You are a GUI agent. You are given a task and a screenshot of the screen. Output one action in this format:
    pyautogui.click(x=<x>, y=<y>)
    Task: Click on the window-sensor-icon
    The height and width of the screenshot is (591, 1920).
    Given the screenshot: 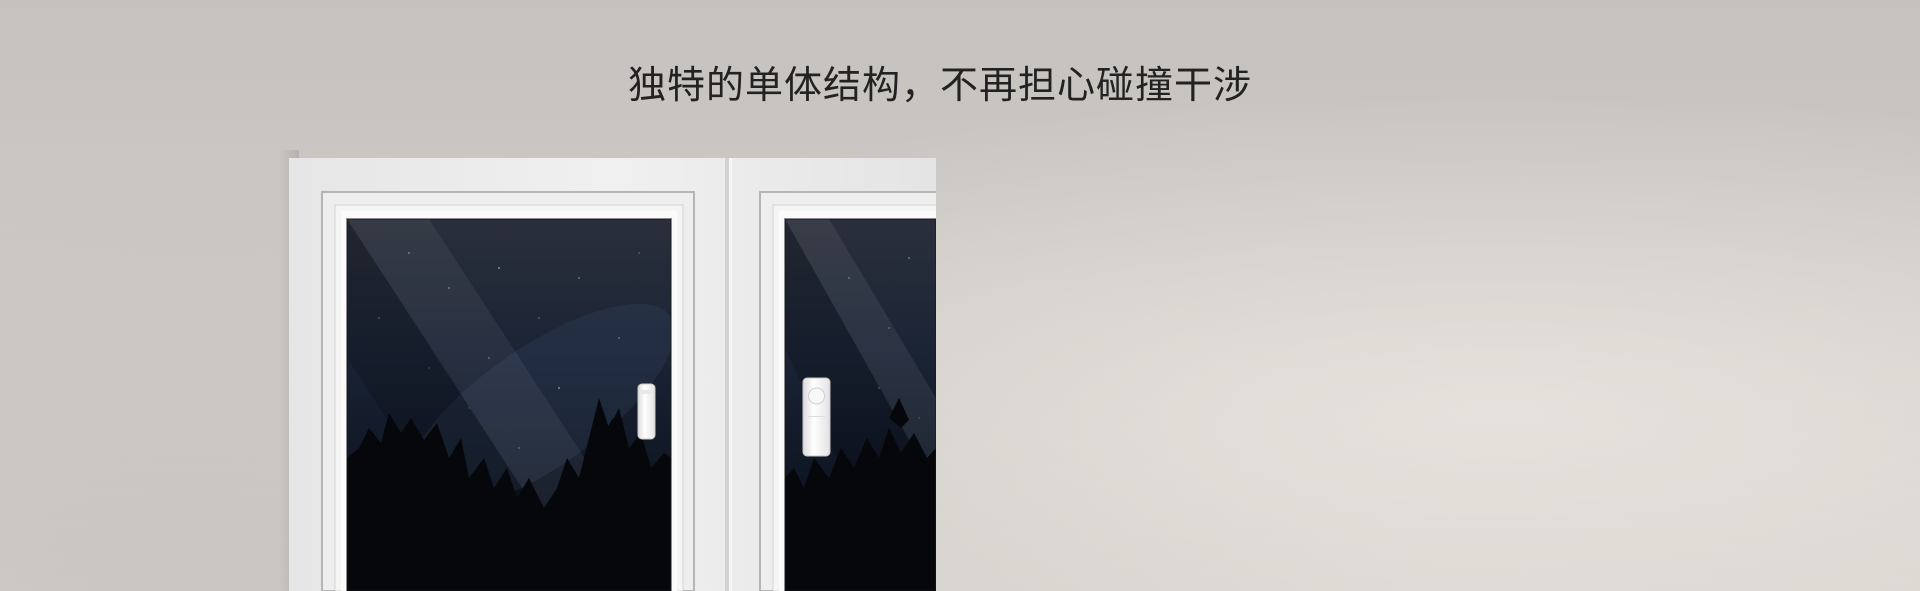 What is the action you would take?
    pyautogui.click(x=646, y=411)
    